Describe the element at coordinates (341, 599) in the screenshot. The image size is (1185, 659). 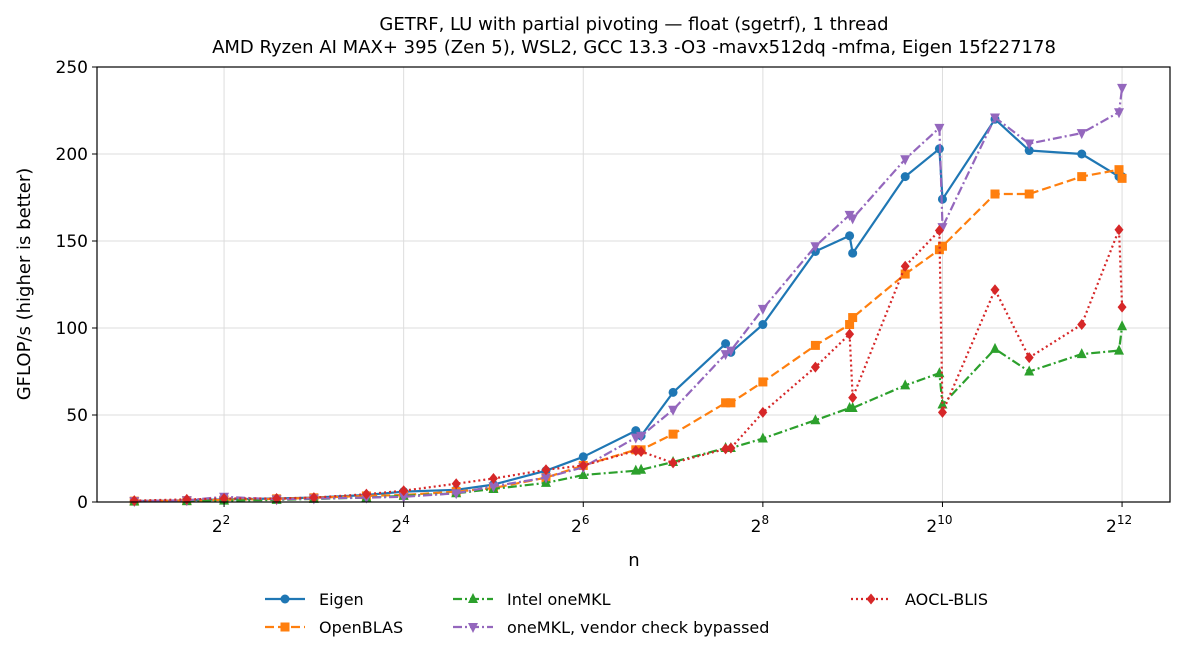
I see `legend-label: Eigen` at that location.